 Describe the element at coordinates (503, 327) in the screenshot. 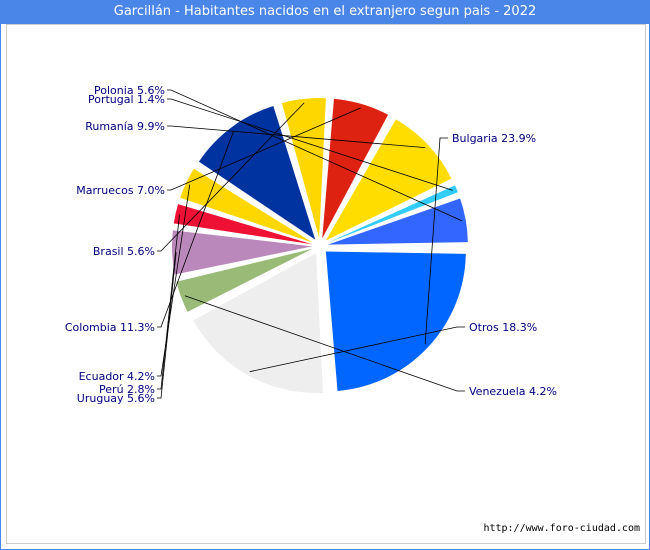

I see `slice-label-otros: Otros 18.3%` at that location.